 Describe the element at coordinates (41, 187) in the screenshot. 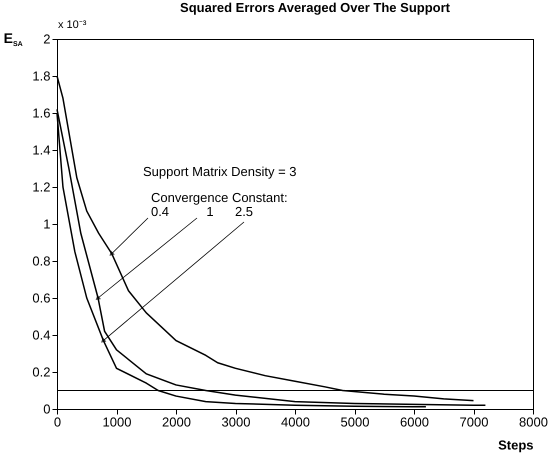

I see `y-tick-label: 1.2` at that location.